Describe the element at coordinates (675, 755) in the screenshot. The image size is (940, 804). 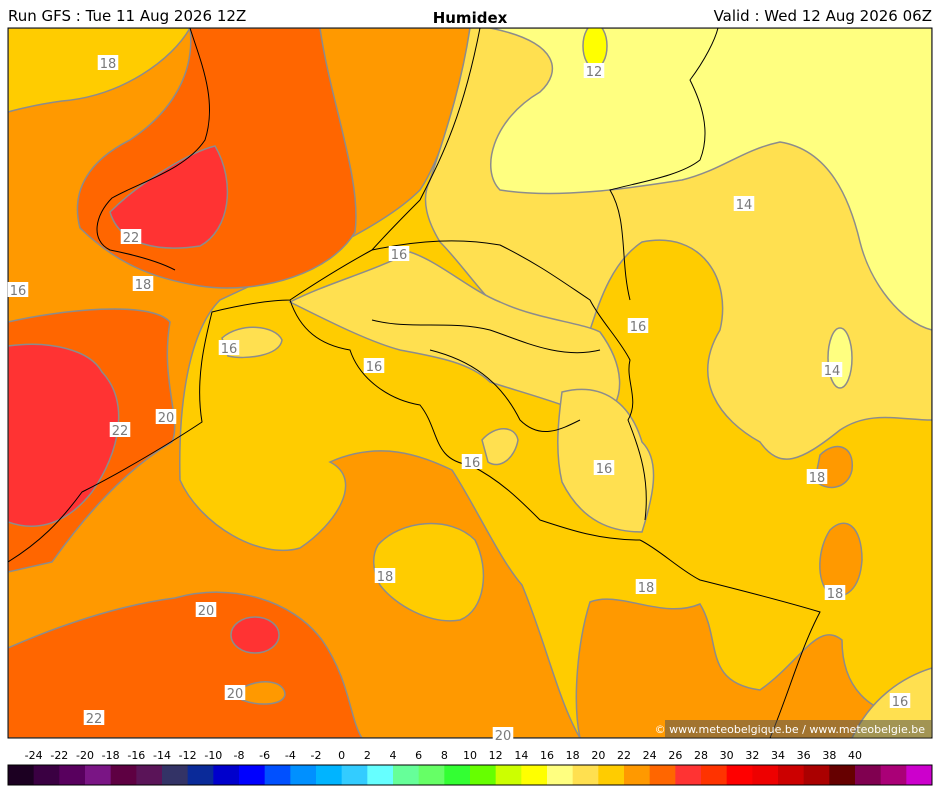
I see `colorbar-tick-label: 26` at that location.